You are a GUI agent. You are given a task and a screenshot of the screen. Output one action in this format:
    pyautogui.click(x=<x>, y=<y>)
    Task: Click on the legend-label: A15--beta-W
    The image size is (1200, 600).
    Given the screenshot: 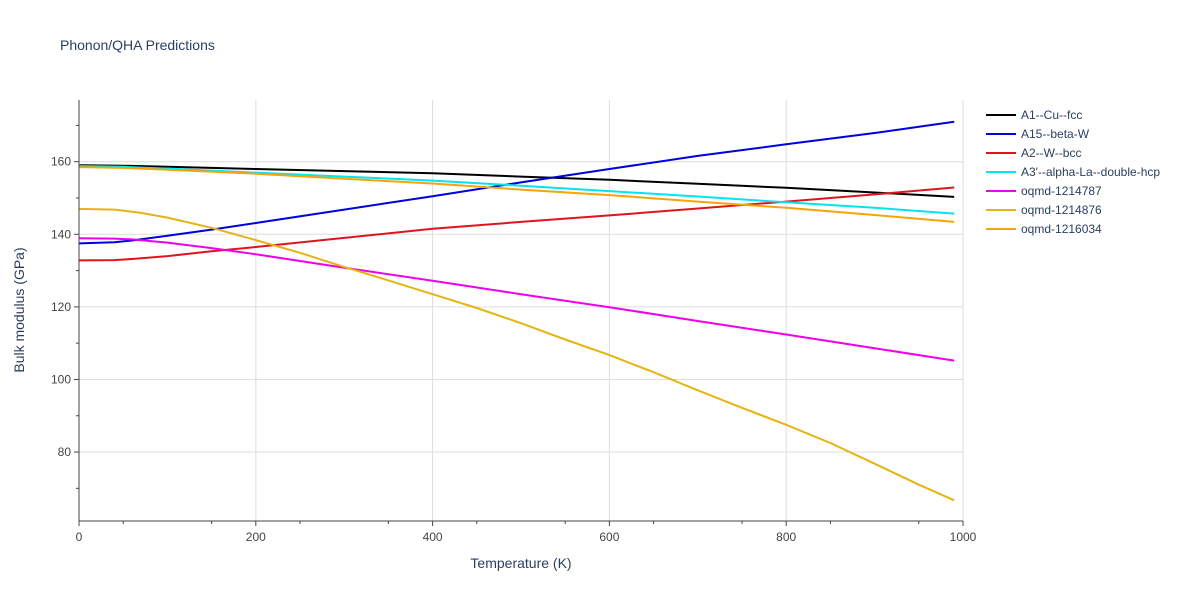 What is the action you would take?
    pyautogui.click(x=1055, y=134)
    